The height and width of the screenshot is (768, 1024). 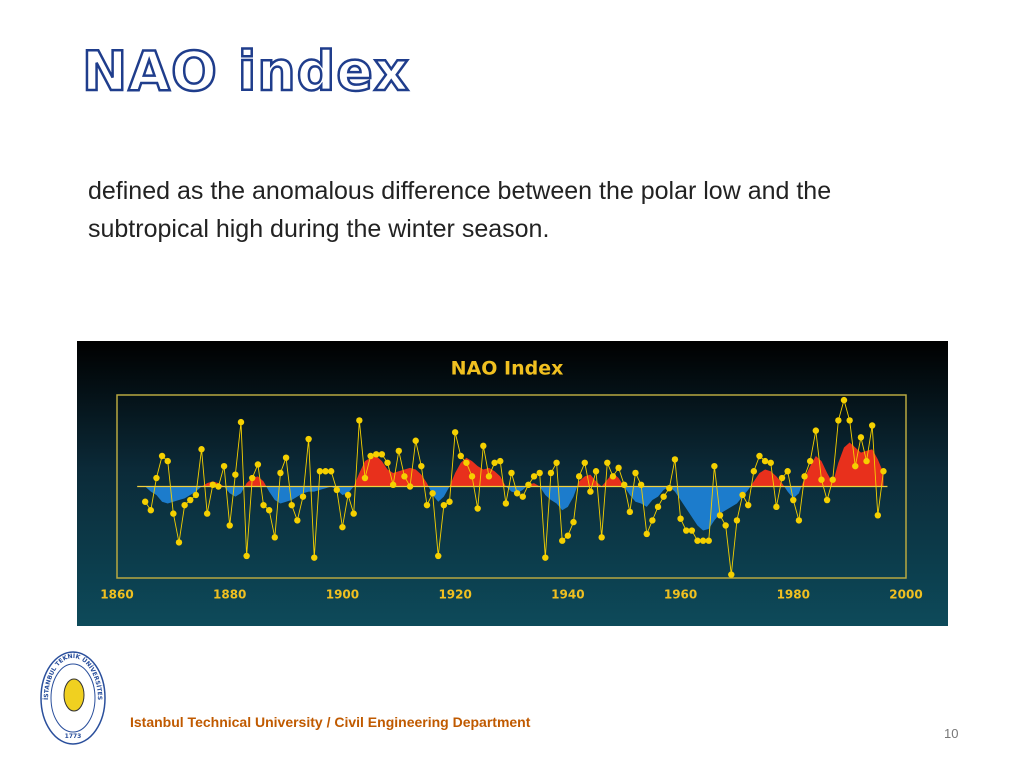 I want to click on logo: İSTANBUL TEKNİK ÜNİVERSİTESİ 1773, so click(x=72, y=697).